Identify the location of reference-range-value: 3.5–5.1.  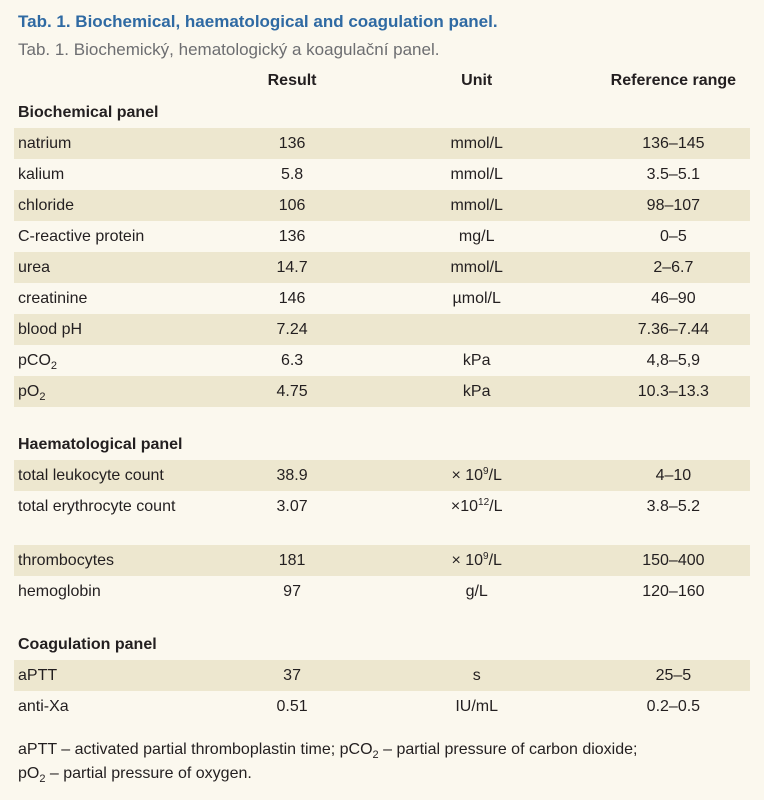
(673, 174).